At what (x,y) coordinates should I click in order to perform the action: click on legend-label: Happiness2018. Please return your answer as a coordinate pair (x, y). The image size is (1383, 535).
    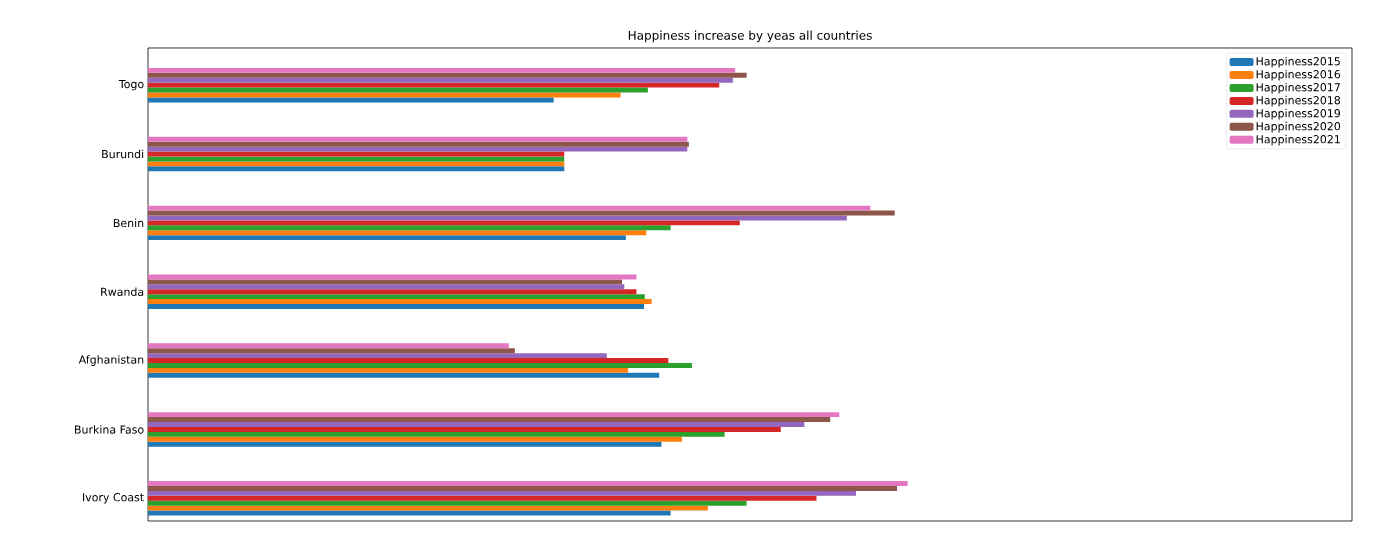
    Looking at the image, I should click on (1298, 101).